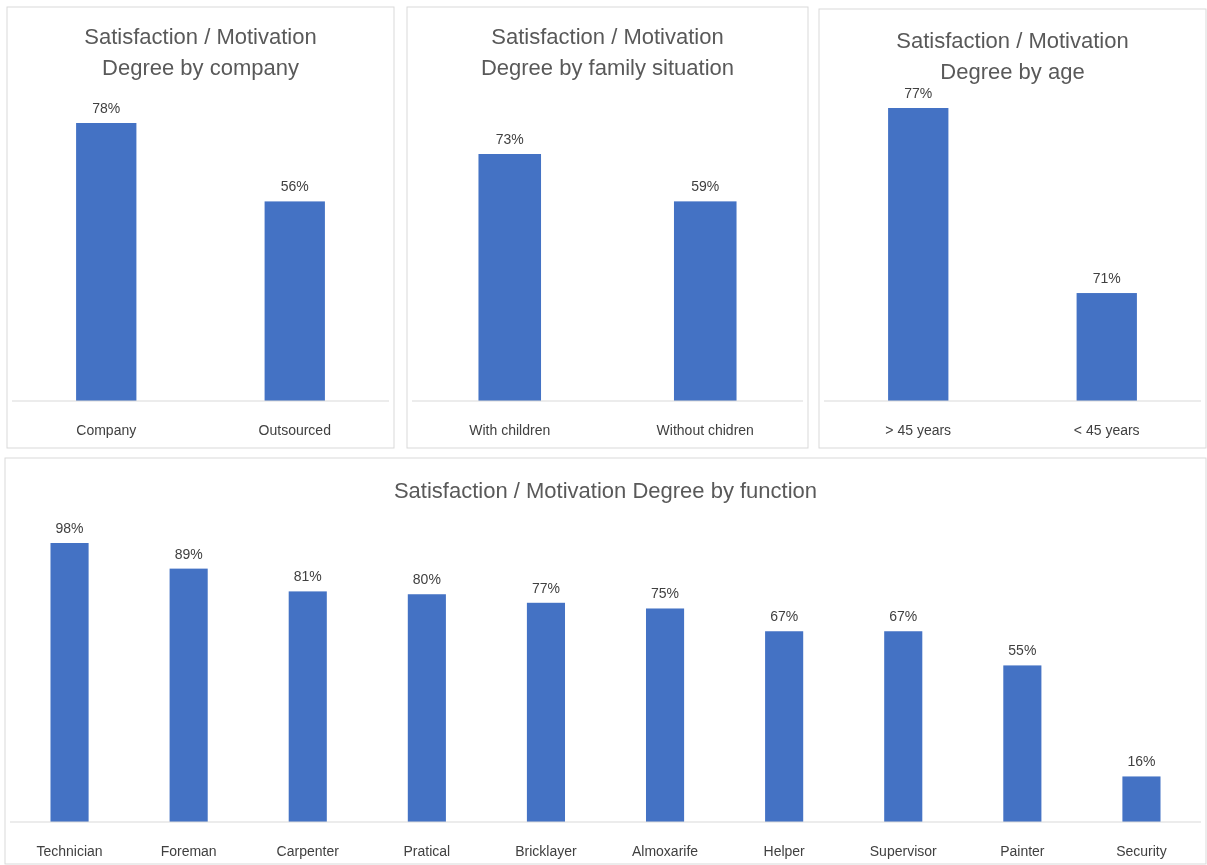 This screenshot has width=1207, height=865. Describe the element at coordinates (426, 579) in the screenshot. I see `data-label: 80%` at that location.